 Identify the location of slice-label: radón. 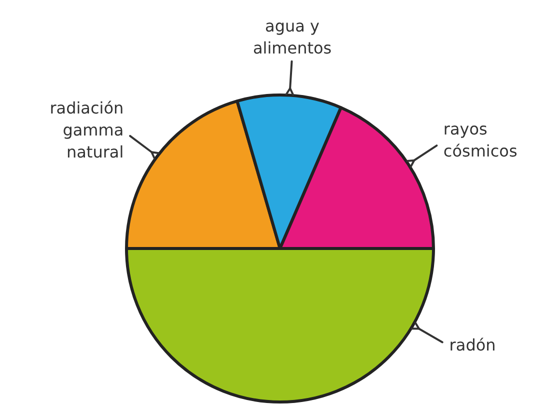
(472, 344).